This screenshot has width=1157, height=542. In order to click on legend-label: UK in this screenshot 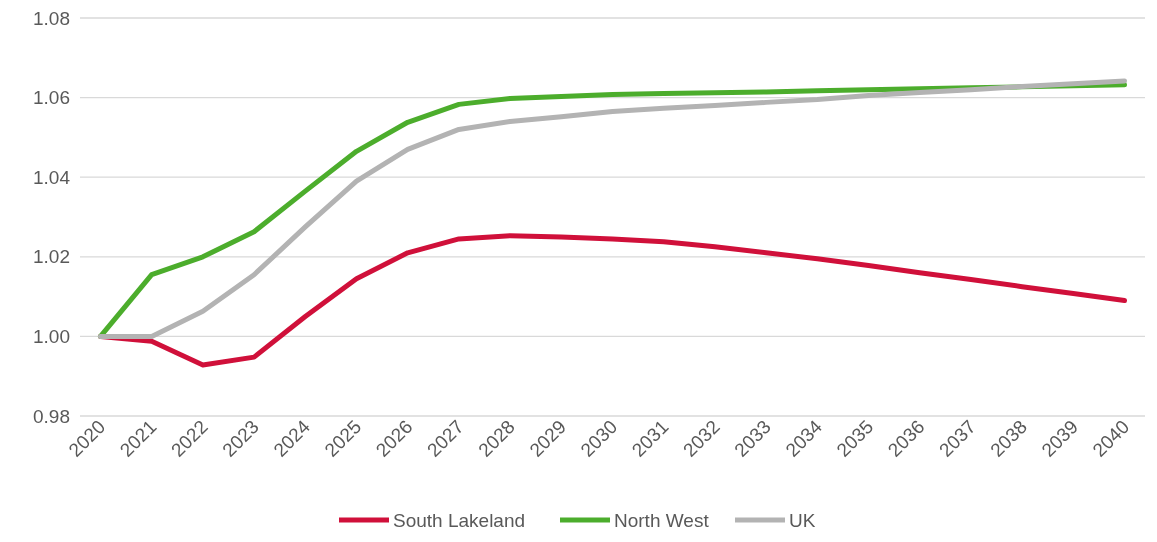, I will do `click(802, 520)`.